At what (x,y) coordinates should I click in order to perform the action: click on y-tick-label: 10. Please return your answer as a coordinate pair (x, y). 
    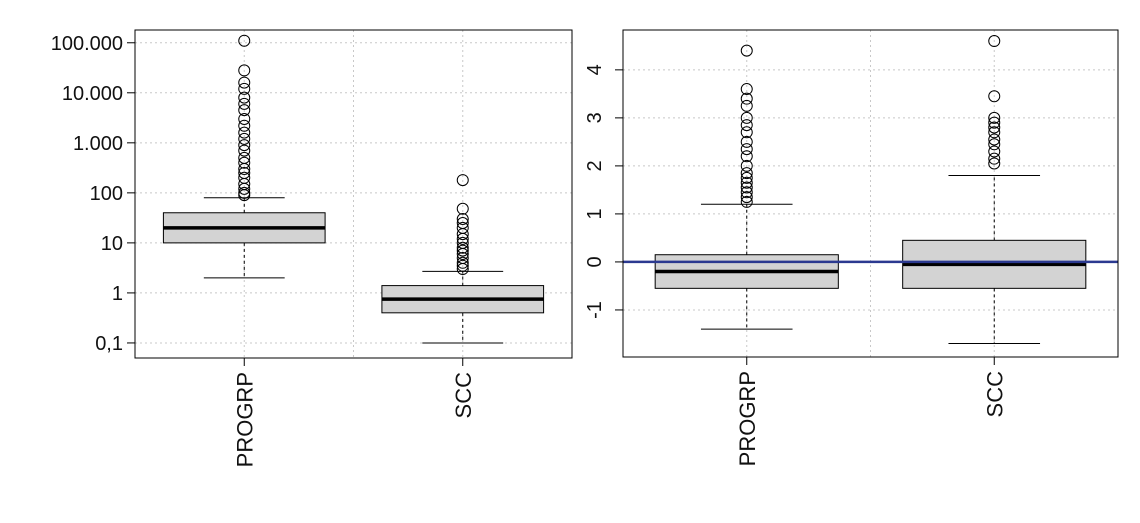
    Looking at the image, I should click on (112, 244).